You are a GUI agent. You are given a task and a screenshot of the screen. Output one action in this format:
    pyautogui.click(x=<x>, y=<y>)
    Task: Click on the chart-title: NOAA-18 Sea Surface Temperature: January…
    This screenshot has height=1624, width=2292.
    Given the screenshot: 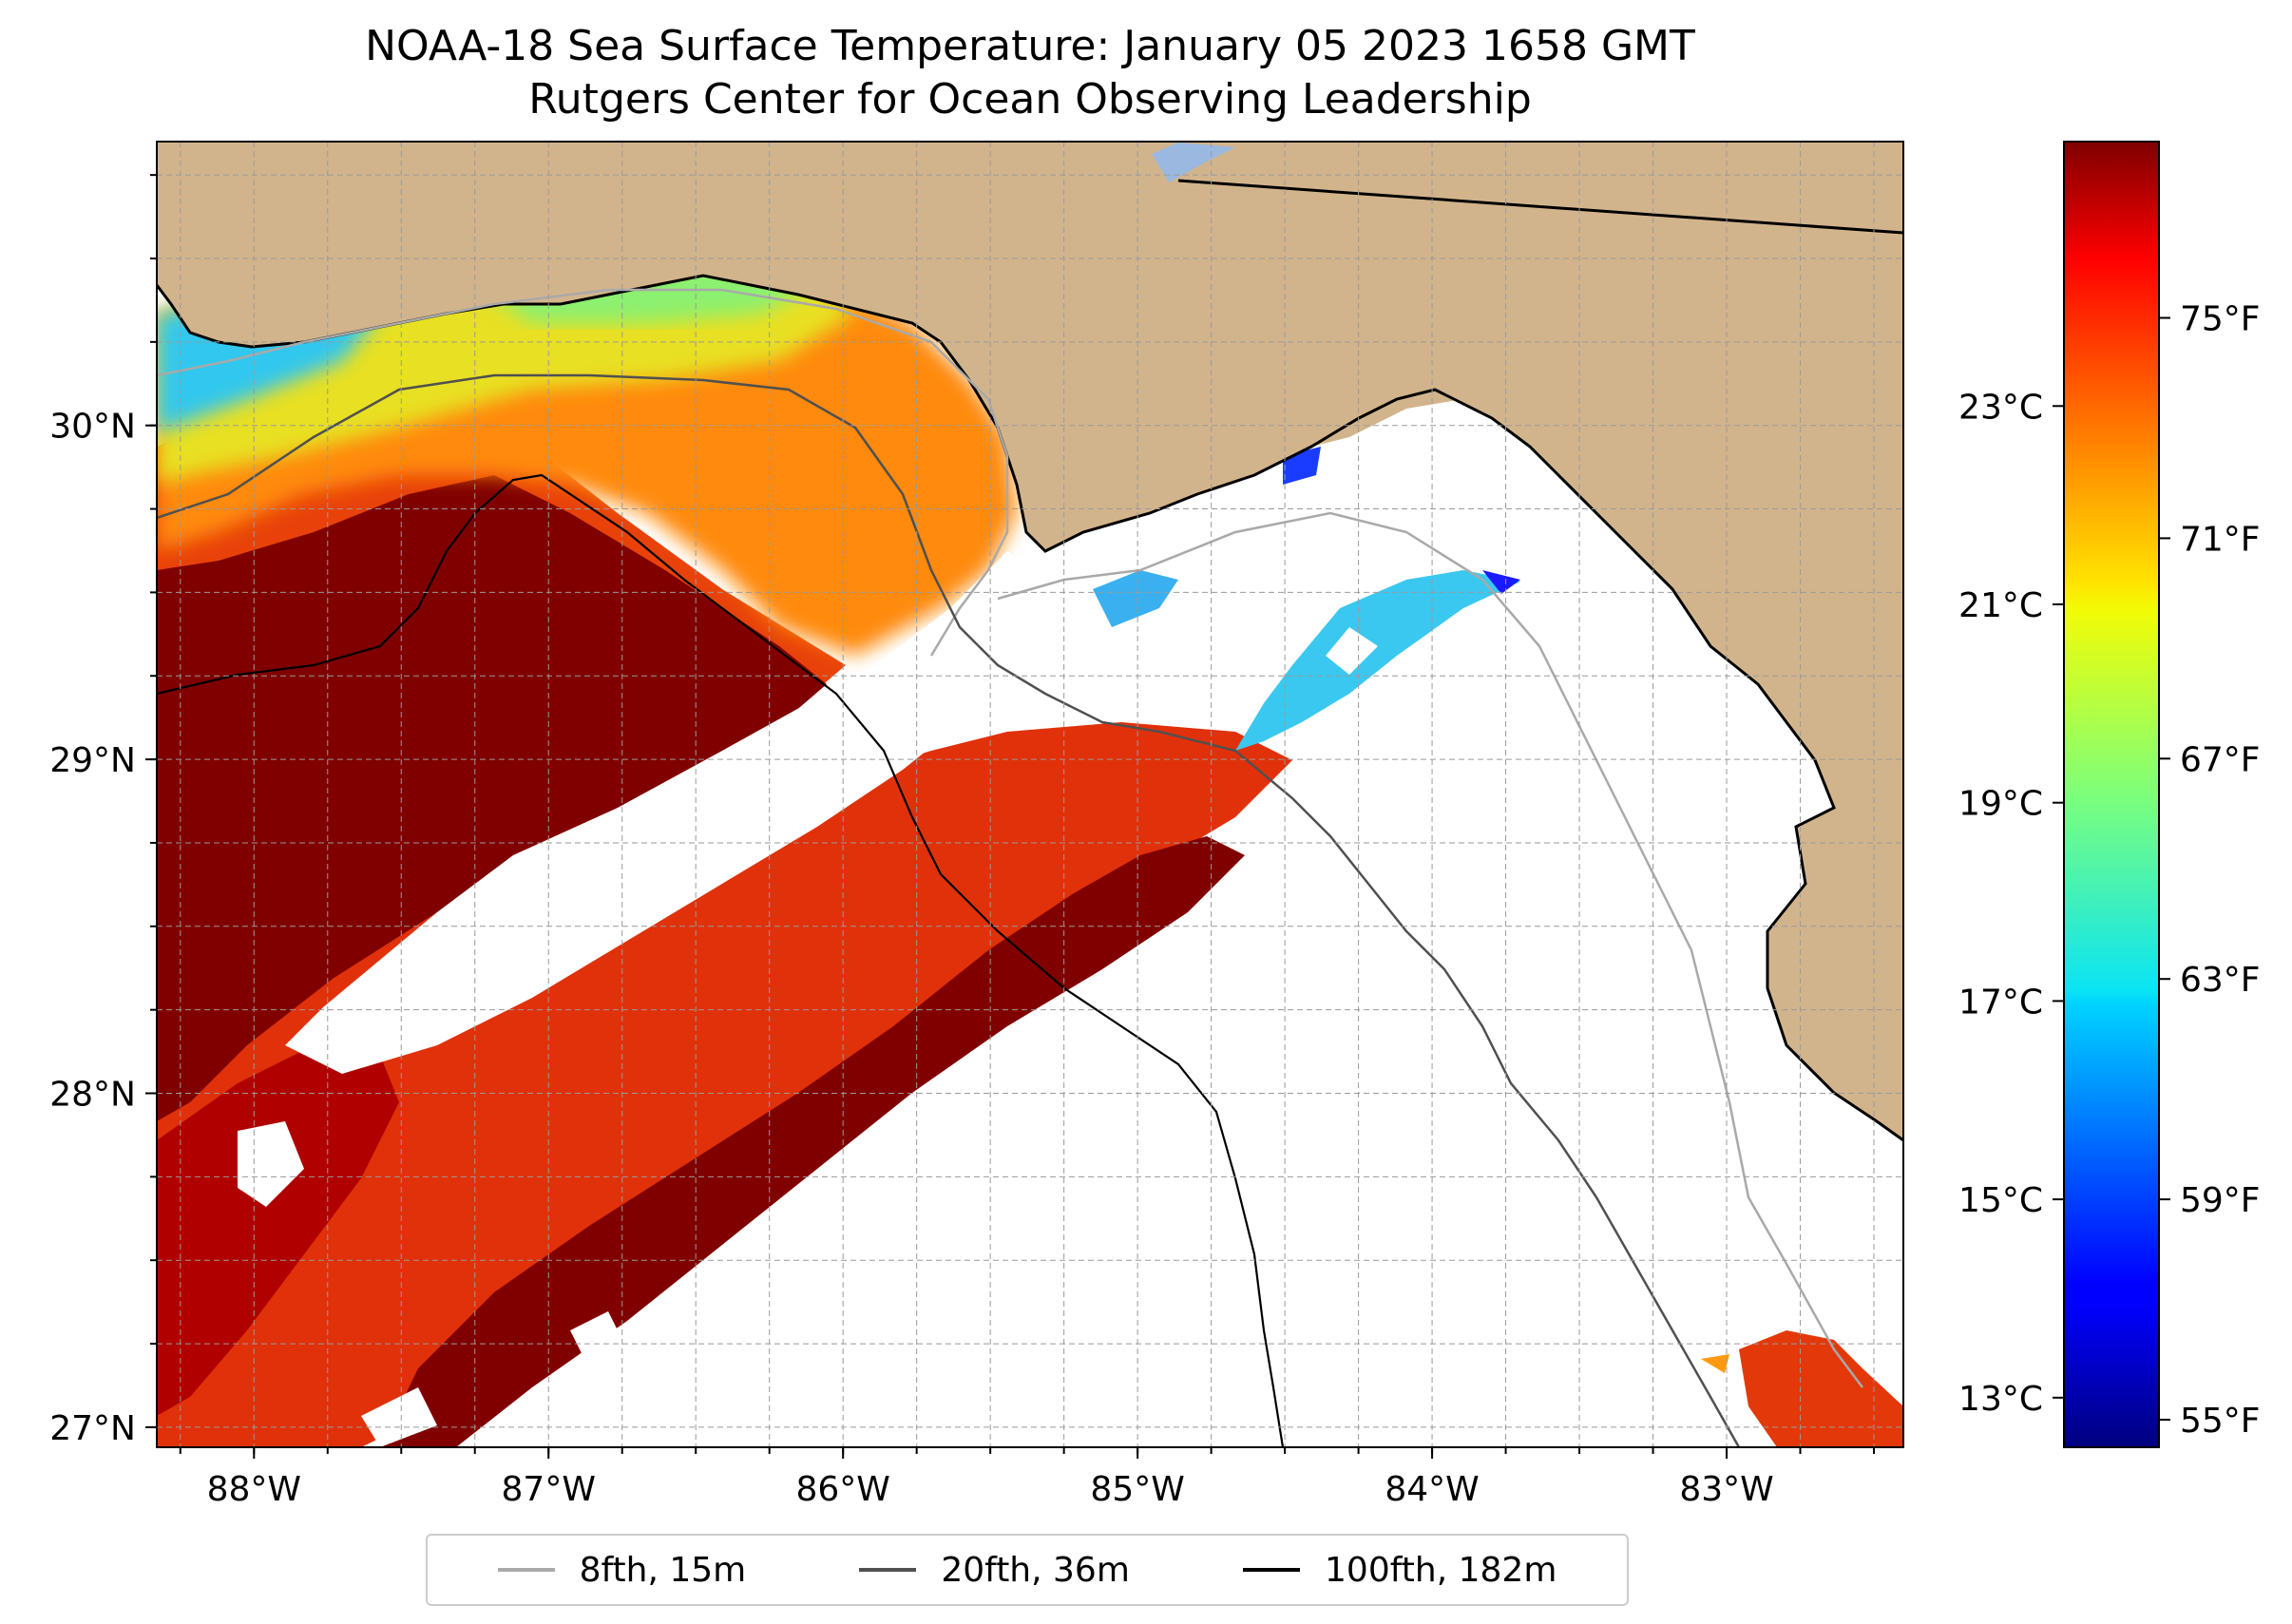 What is the action you would take?
    pyautogui.click(x=1030, y=46)
    